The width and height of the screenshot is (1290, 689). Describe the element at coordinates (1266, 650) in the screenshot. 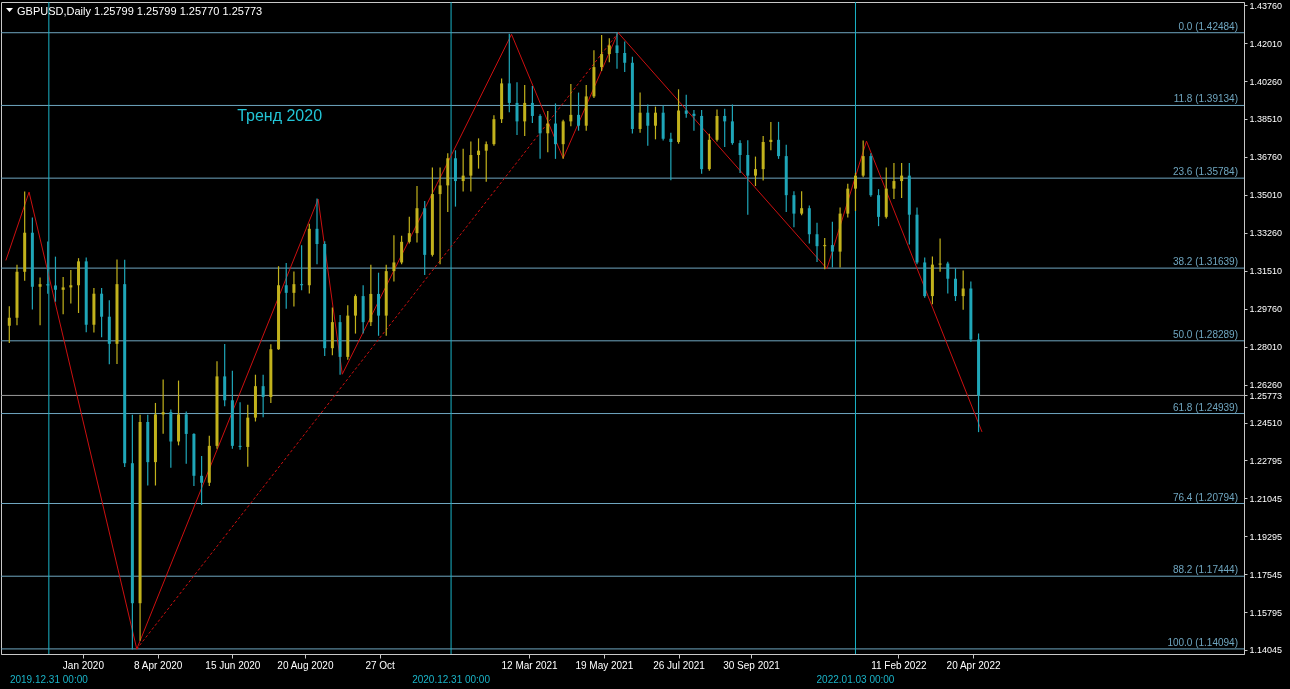

I see `y-tick-label: 1.14045` at that location.